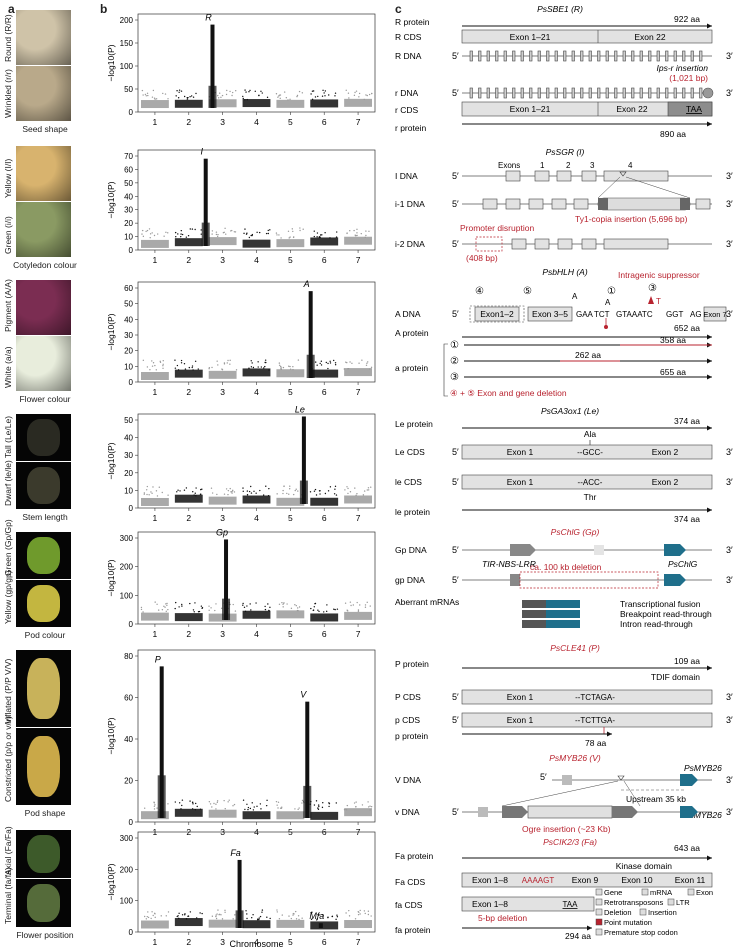  What do you see at coordinates (673, 372) in the screenshot?
I see `protein-length: 655 aa` at bounding box center [673, 372].